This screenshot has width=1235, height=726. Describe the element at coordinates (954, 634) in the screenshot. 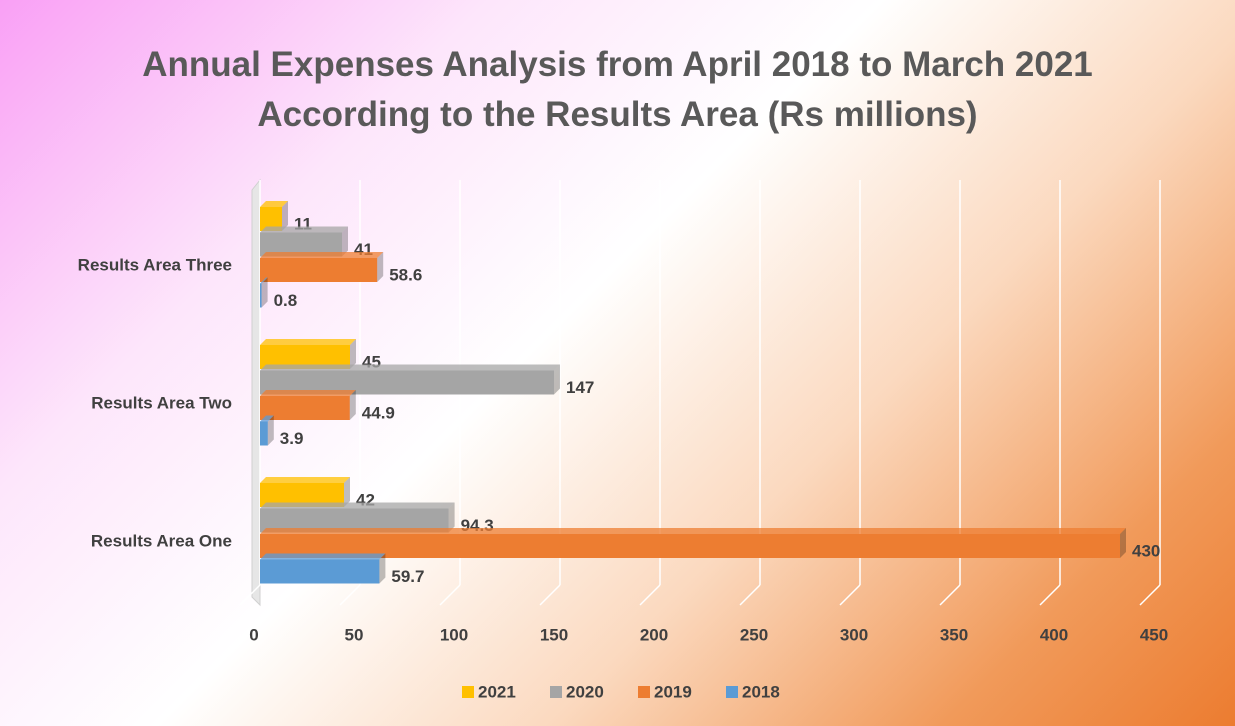

I see `x-tick-label: 350` at that location.